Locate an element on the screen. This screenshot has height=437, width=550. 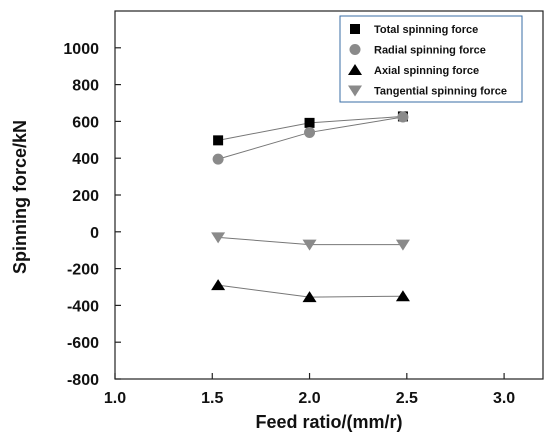
y-tick-label: 0 is located at coordinates (94, 233).